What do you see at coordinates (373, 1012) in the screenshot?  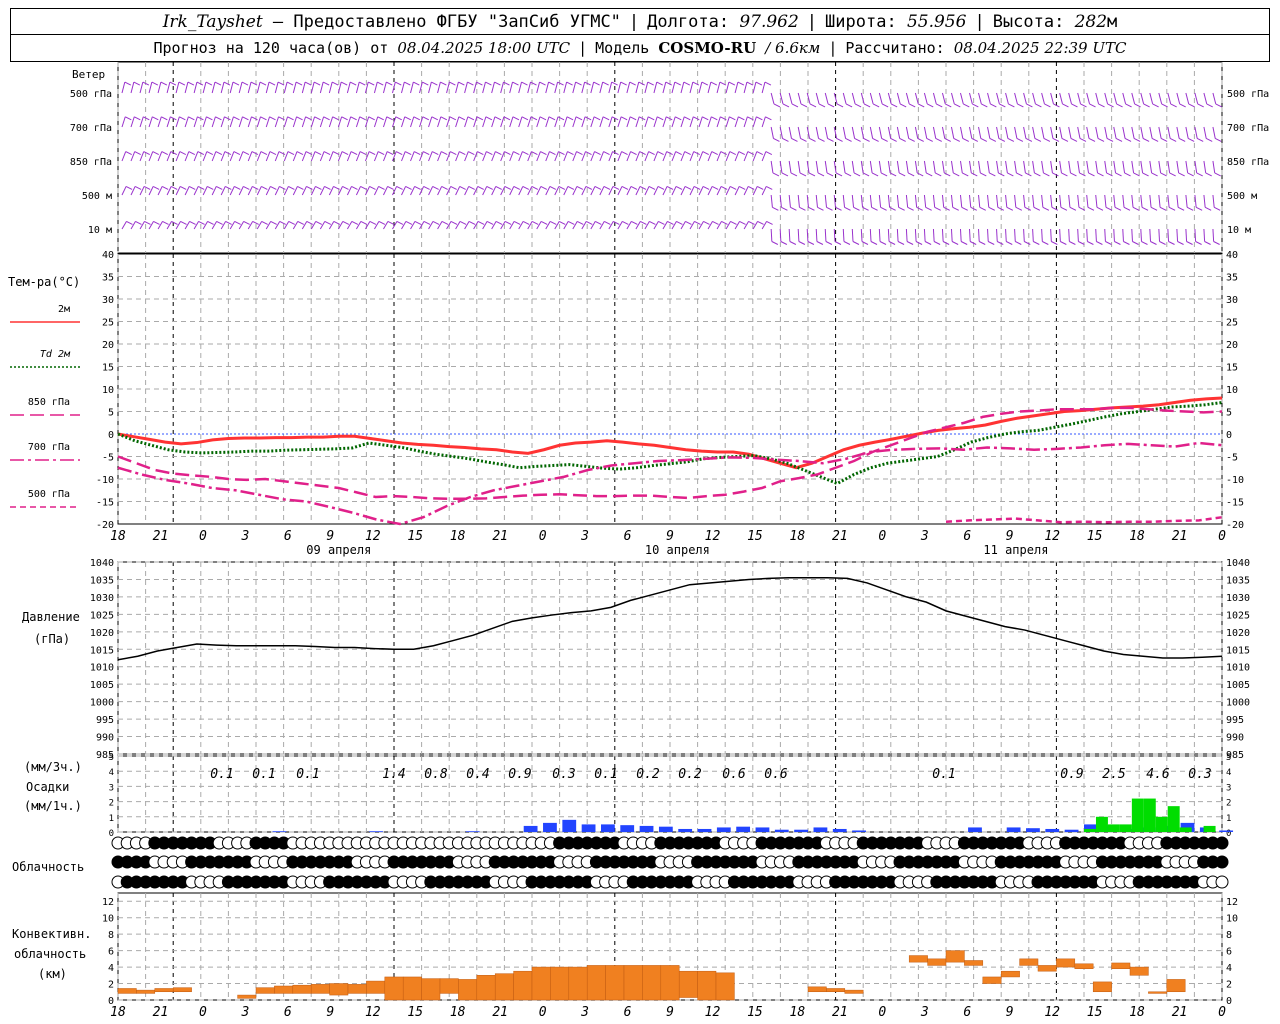 I see `x-tick-label: 12` at bounding box center [373, 1012].